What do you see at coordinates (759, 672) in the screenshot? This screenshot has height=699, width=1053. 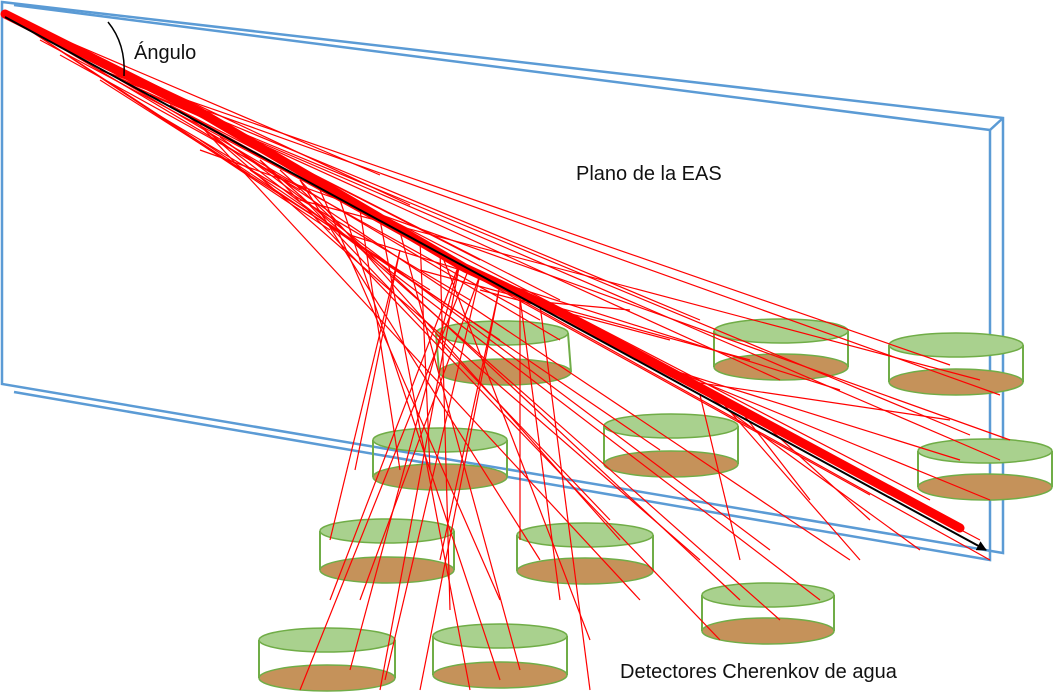 I see `detectors-label: Detectores Cherenkov de agua` at bounding box center [759, 672].